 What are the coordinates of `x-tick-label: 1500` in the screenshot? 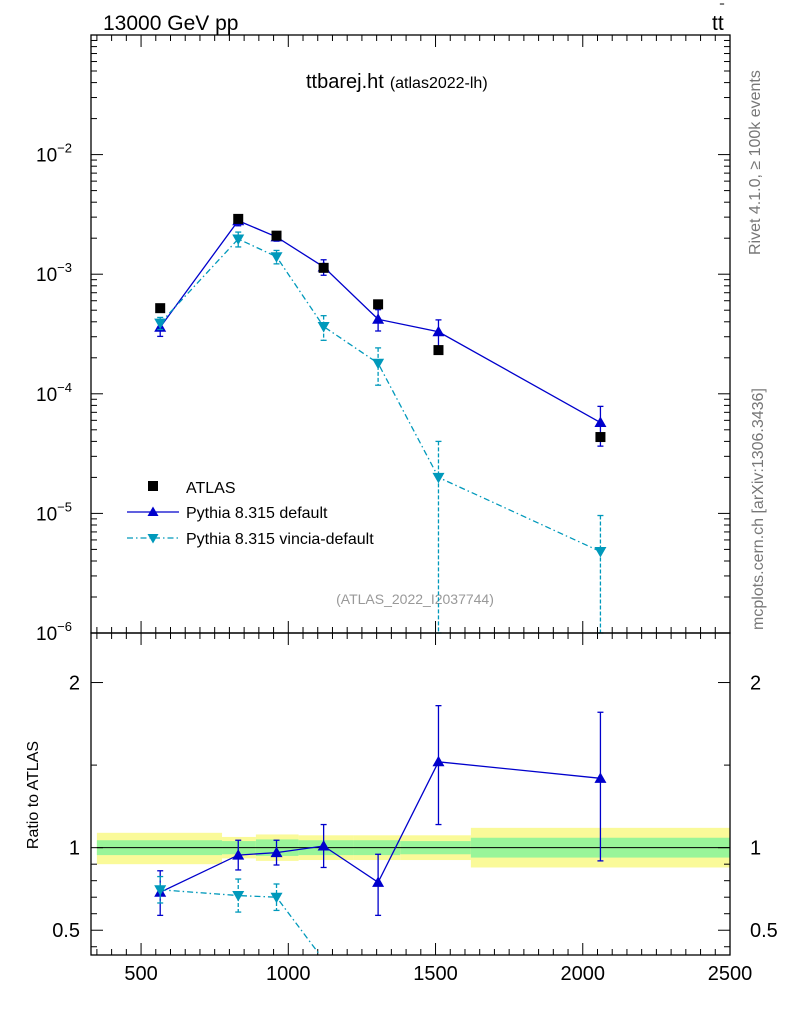 It's located at (435, 974).